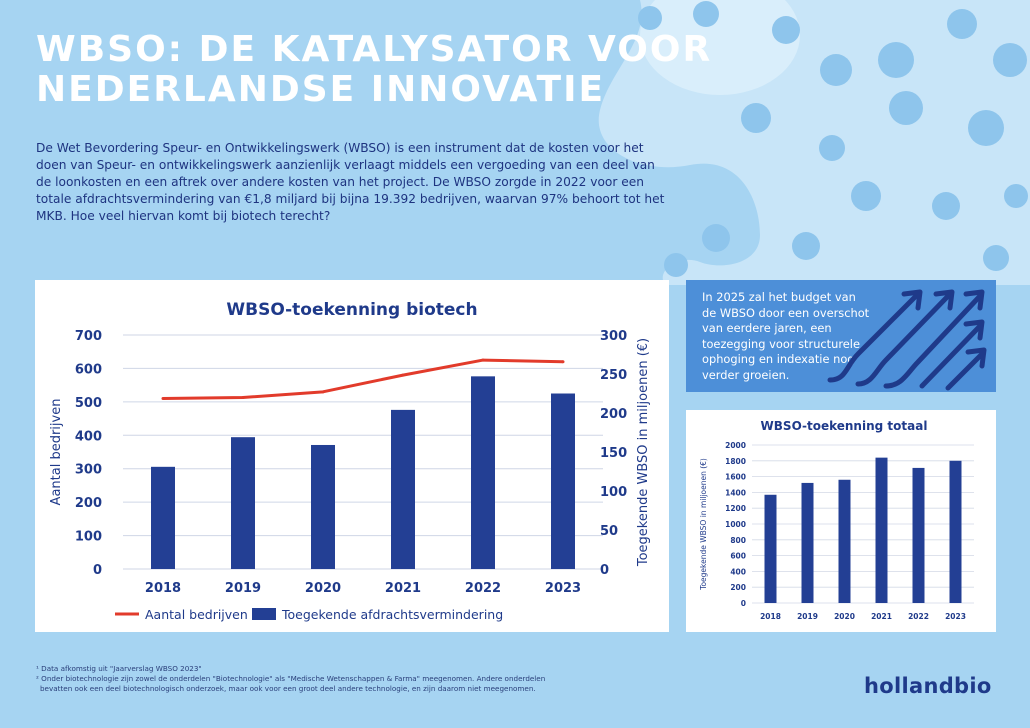 The width and height of the screenshot is (1030, 728). Describe the element at coordinates (881, 530) in the screenshot. I see `total-bar-2021` at that location.